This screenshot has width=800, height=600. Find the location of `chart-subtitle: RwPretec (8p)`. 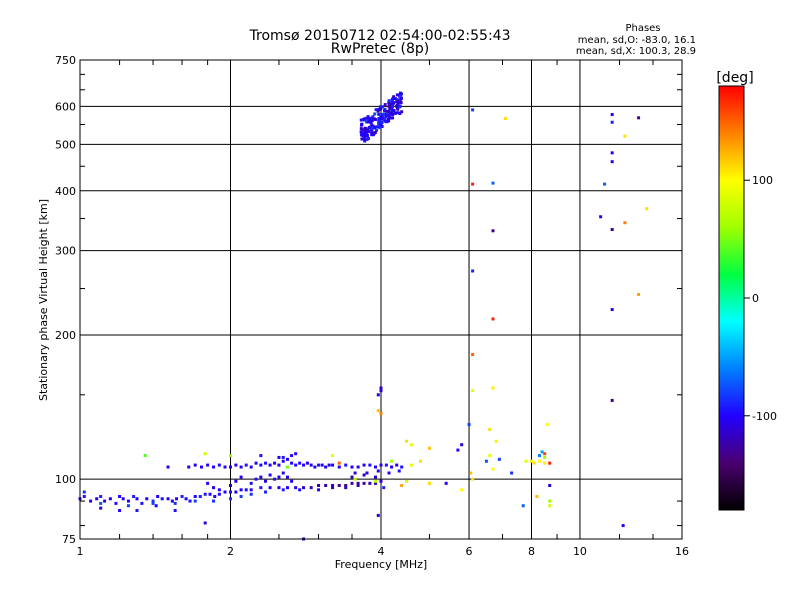

chart-subtitle: RwPretec (8p) is located at coordinates (380, 49).